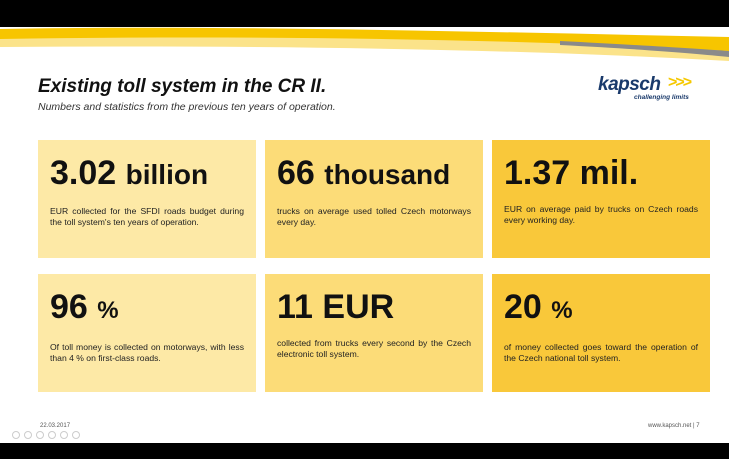  I want to click on stat-value: 20 %, so click(538, 307).